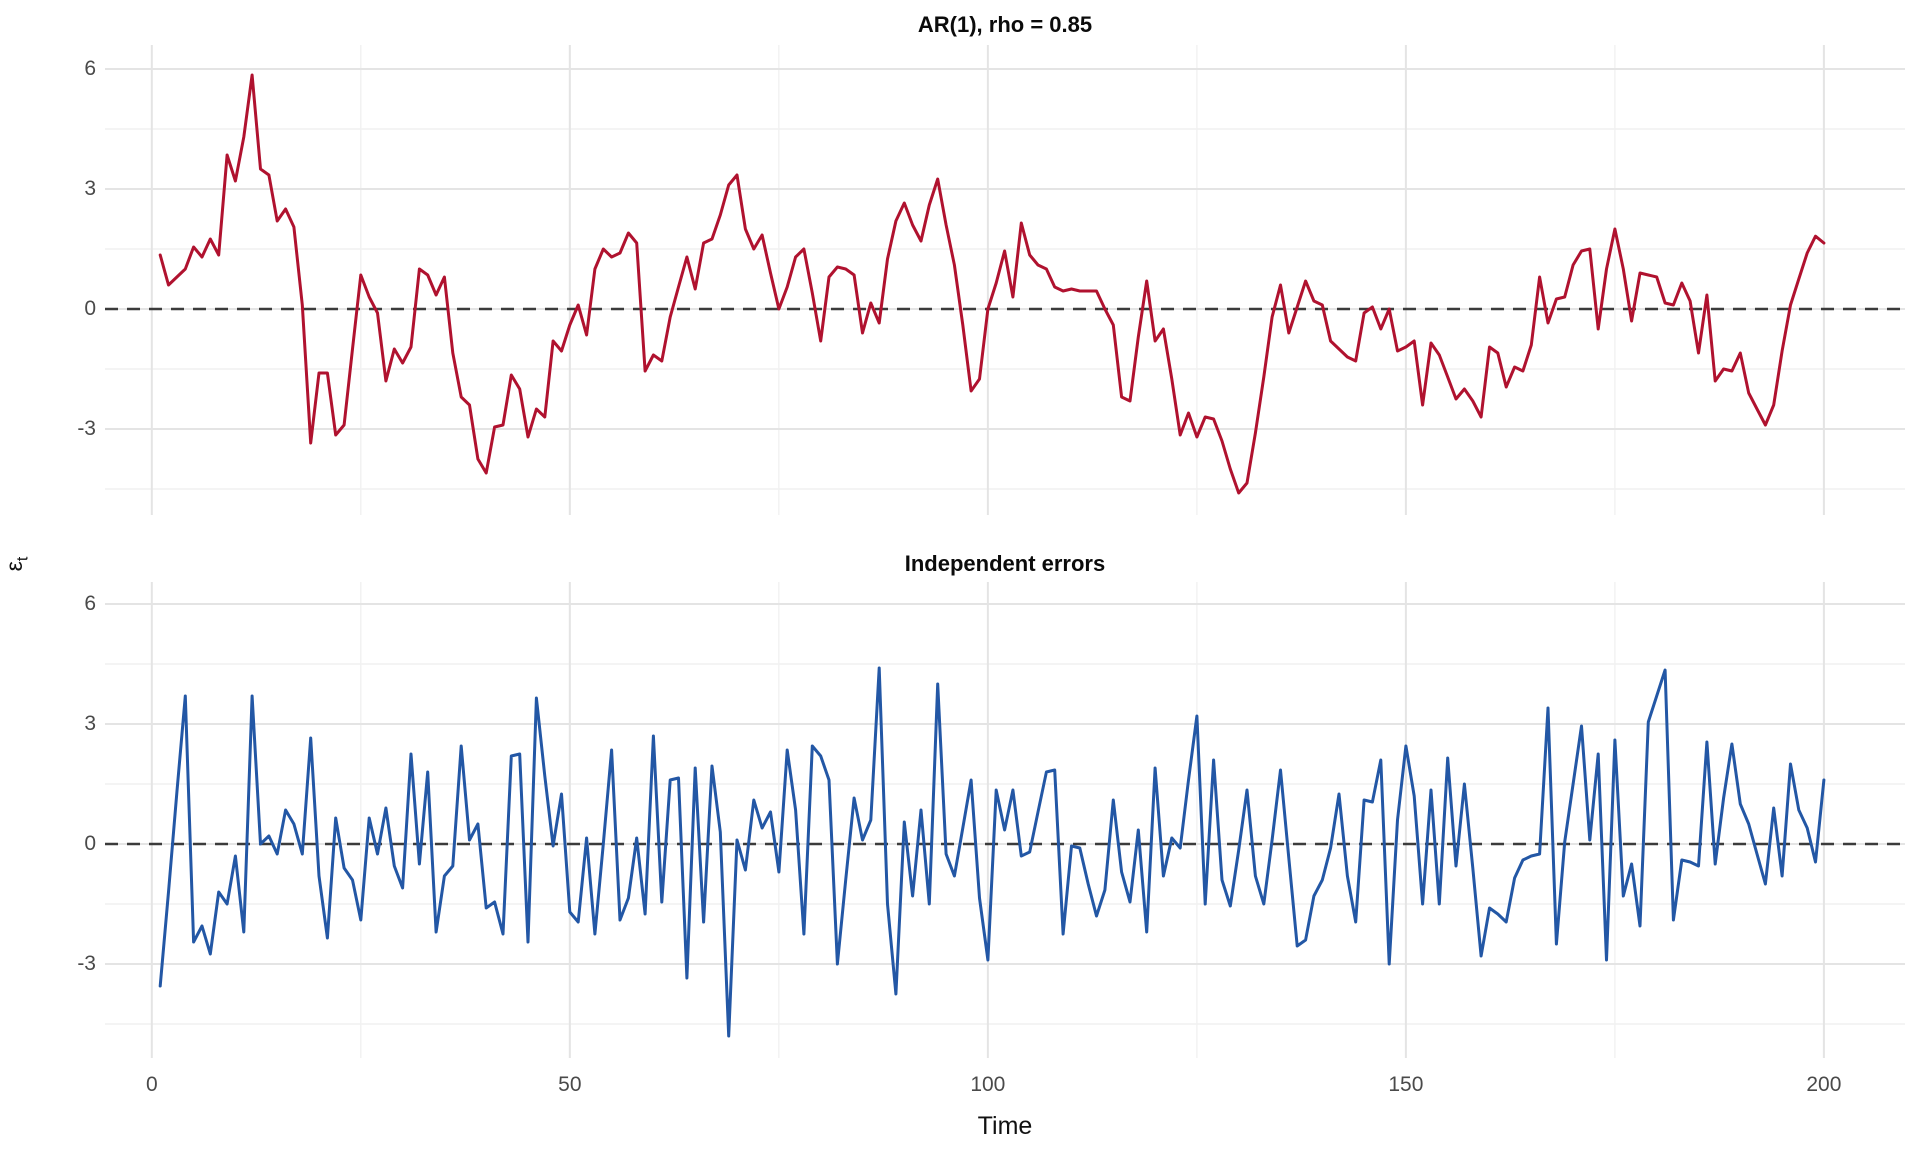 The image size is (1920, 1152). I want to click on x-tick-label: 0, so click(151, 1084).